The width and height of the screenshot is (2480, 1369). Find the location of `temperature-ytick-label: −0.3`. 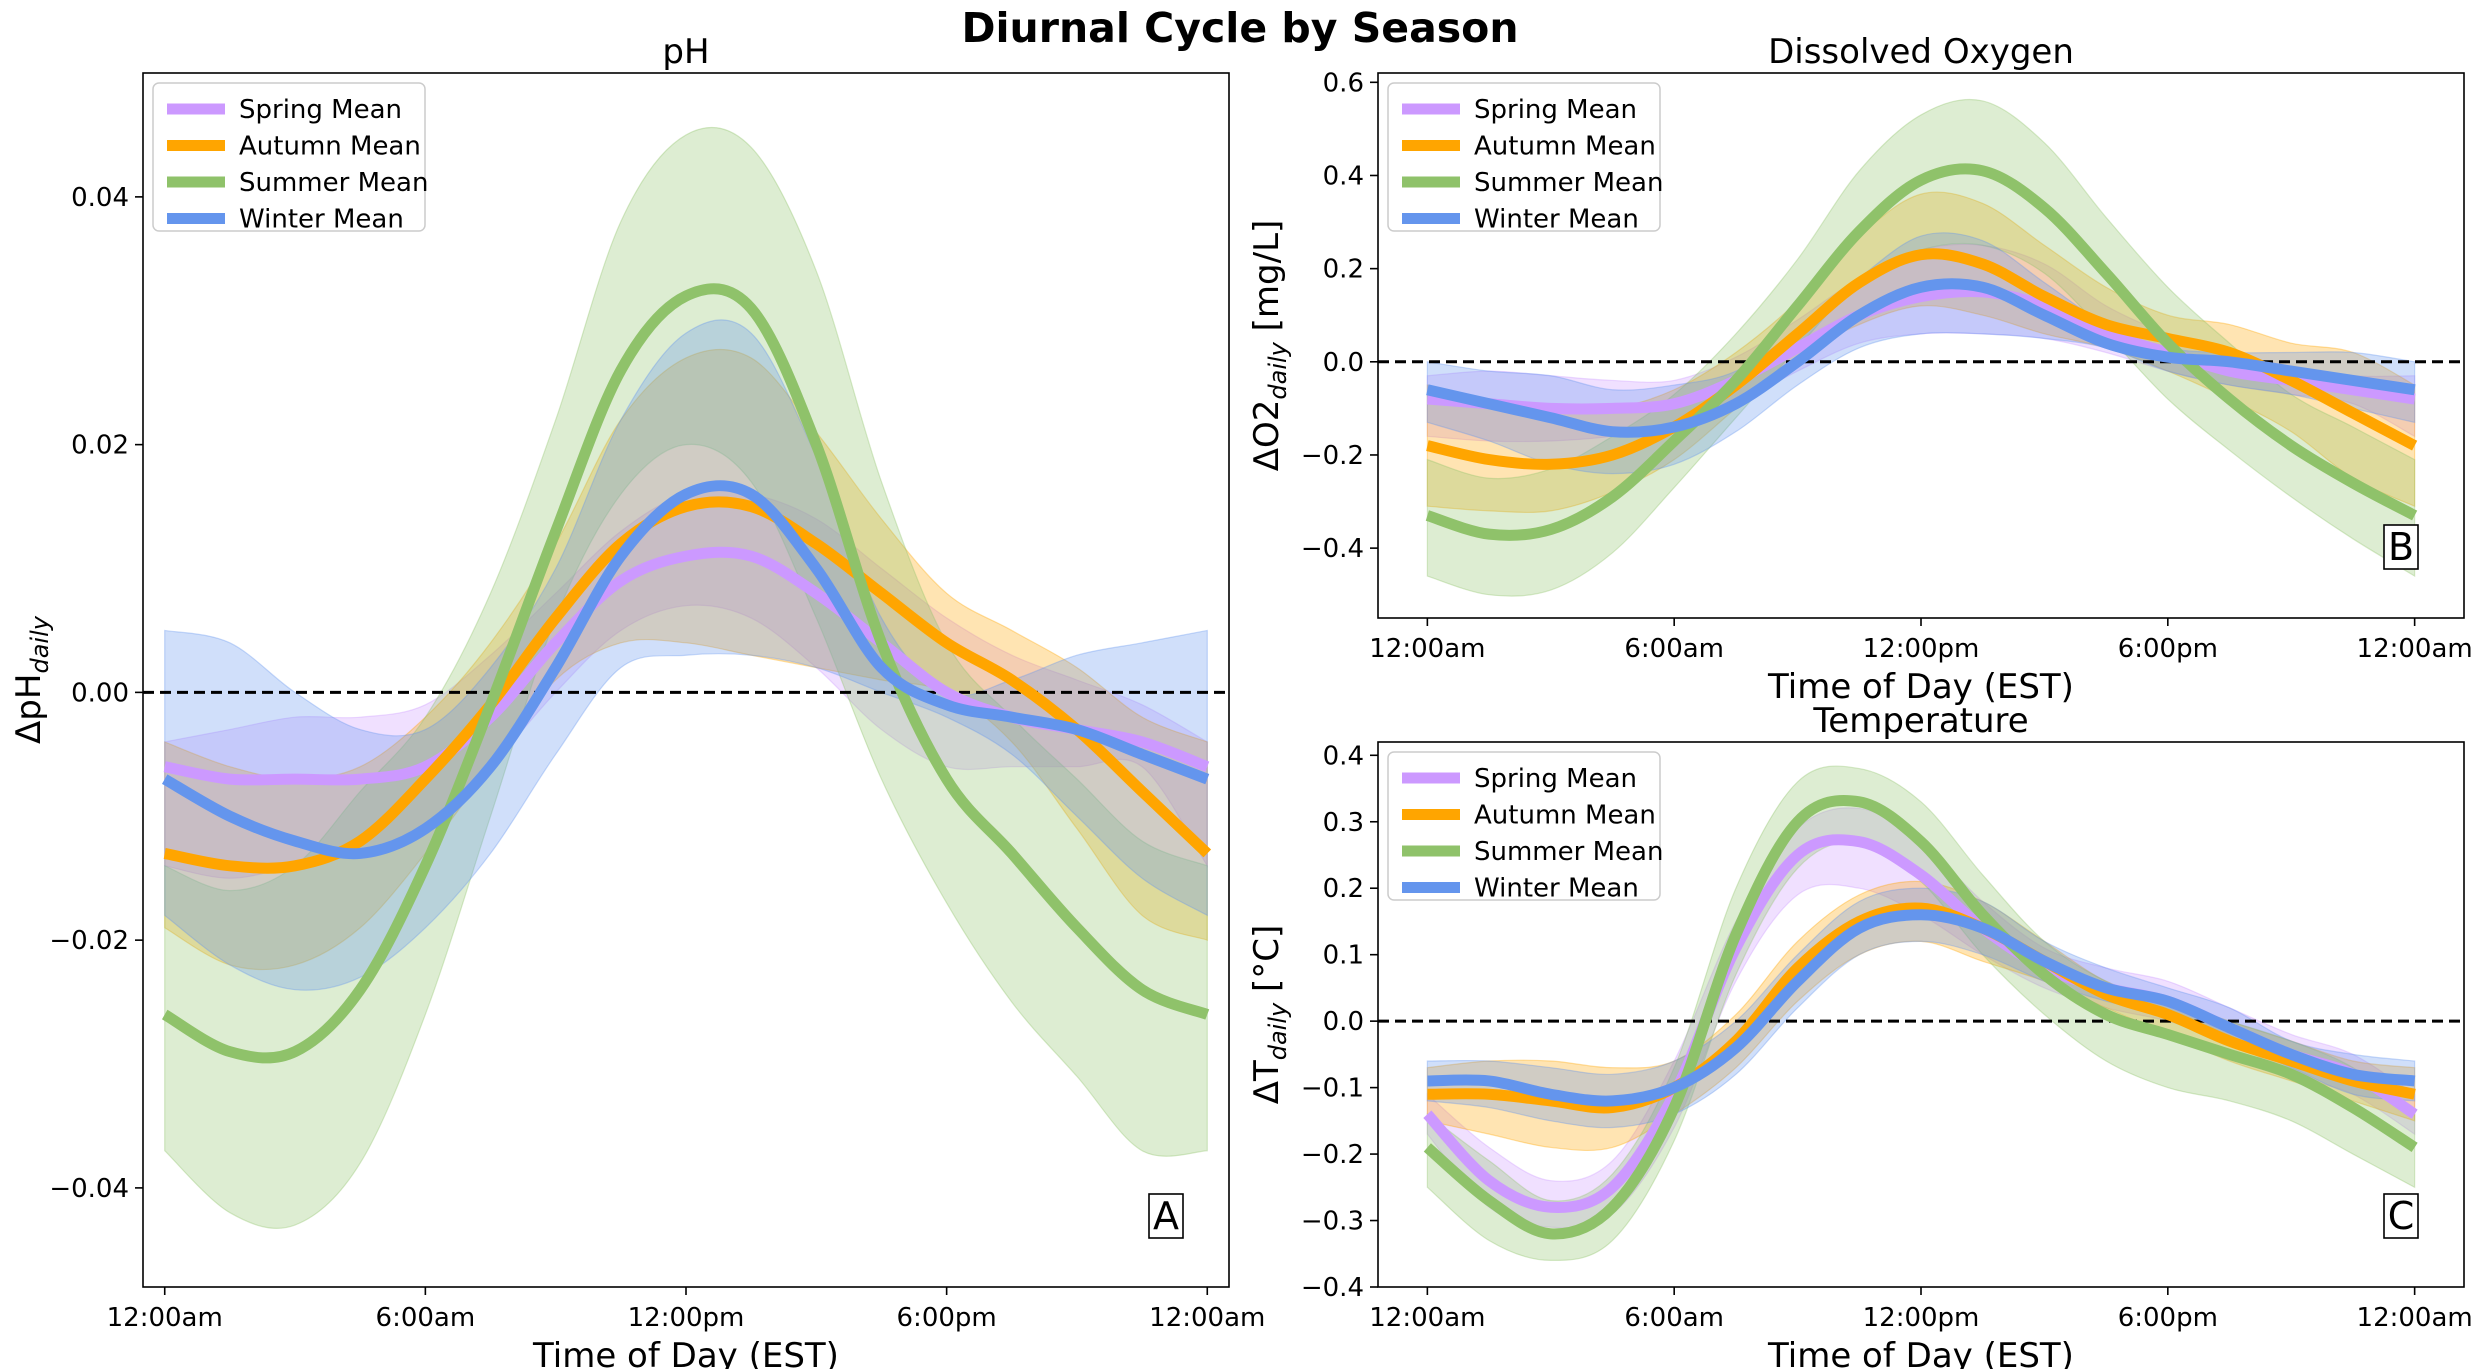

temperature-ytick-label: −0.3 is located at coordinates (1332, 1222).